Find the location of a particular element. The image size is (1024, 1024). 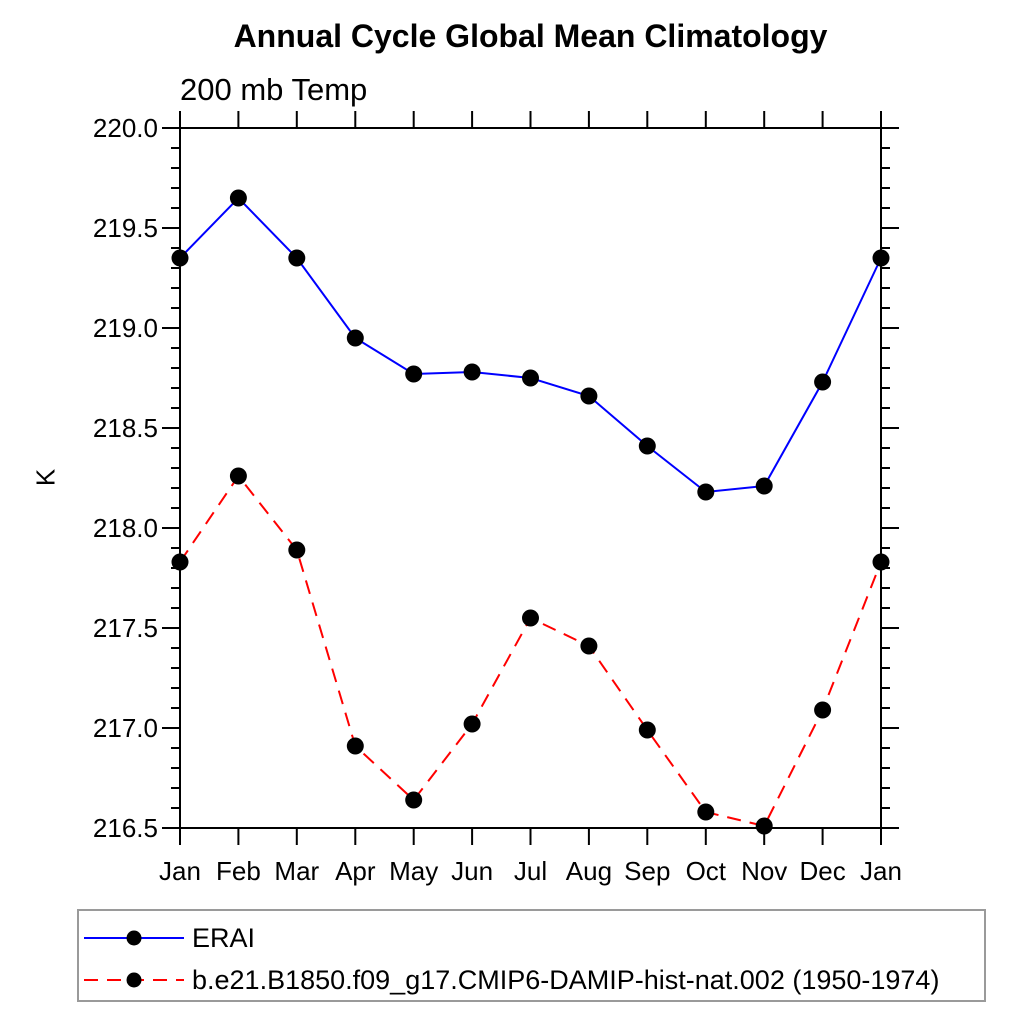

x-tick-label: Jun is located at coordinates (472, 871).